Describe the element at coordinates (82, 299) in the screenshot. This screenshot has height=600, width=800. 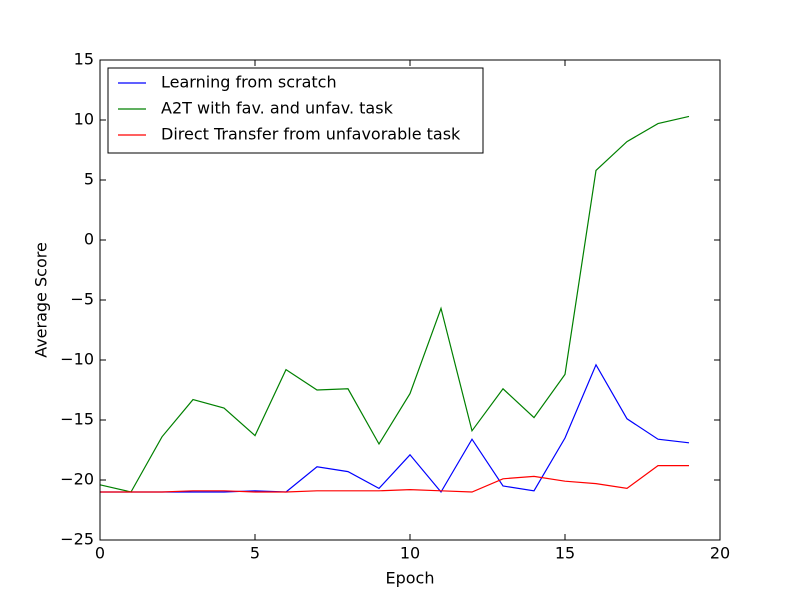
I see `y-tick-label: −5` at that location.